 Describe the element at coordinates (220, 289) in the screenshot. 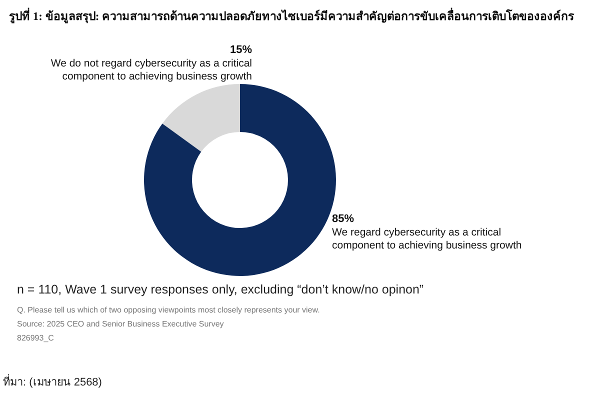

I see `text: n = 110, Wave 1 survey responses only, excluding “don’t know/no opinon”` at that location.